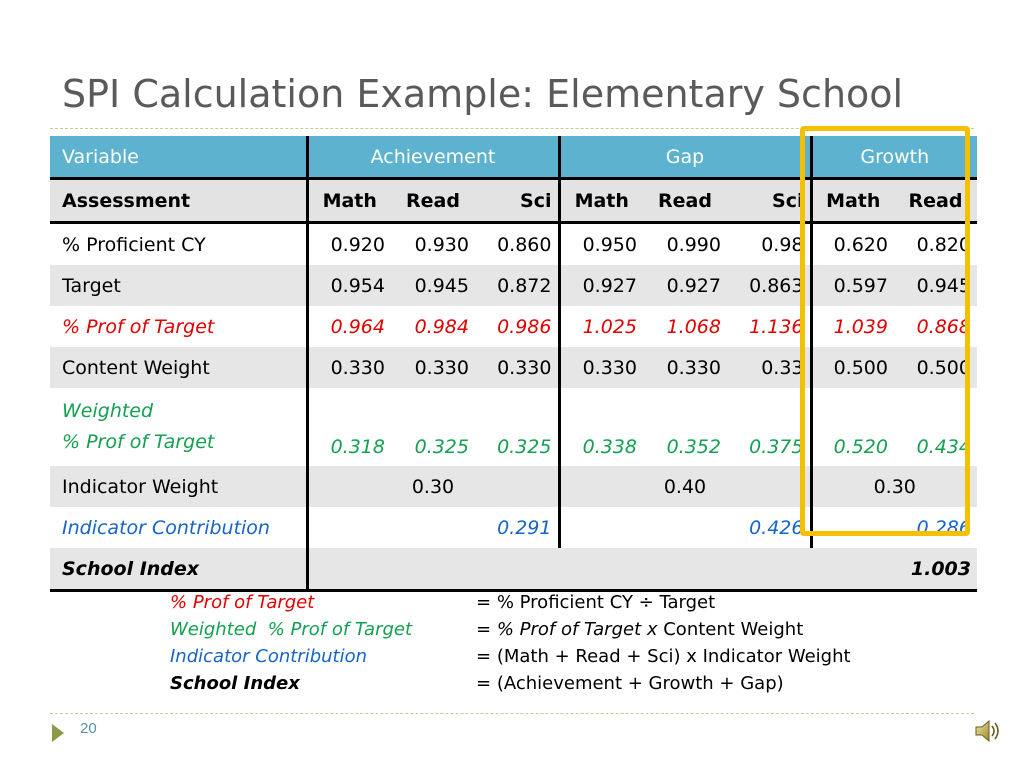 The image size is (1024, 768). What do you see at coordinates (609, 447) in the screenshot?
I see `cell: 0.338` at bounding box center [609, 447].